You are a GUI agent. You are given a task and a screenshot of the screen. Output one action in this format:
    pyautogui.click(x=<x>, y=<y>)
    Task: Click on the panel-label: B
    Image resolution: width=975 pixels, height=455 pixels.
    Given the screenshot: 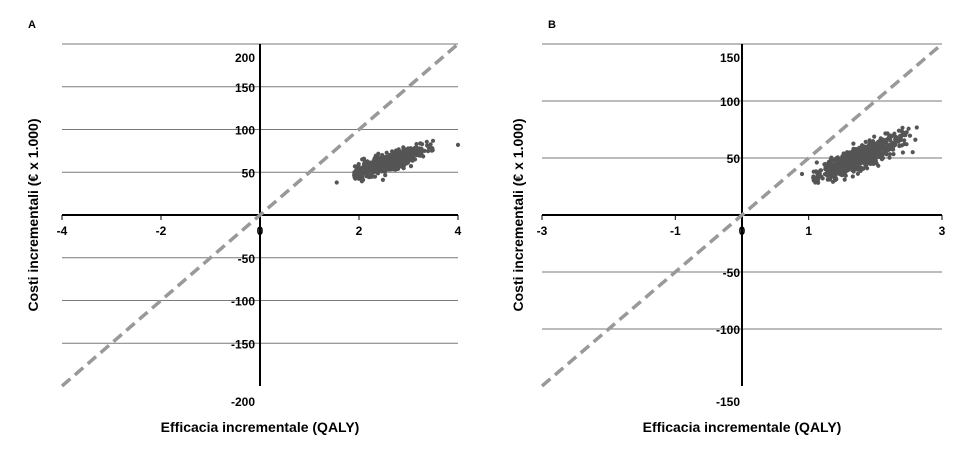 What is the action you would take?
    pyautogui.click(x=552, y=25)
    